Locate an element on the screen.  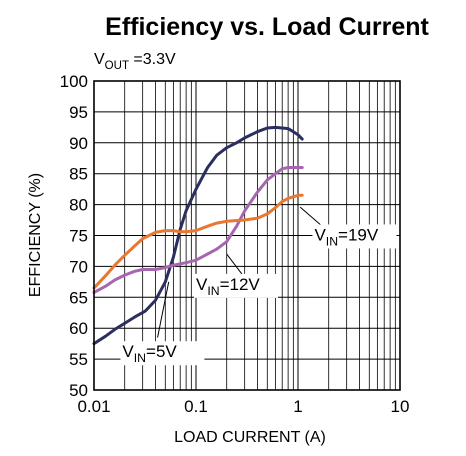
chart-title: Efficiency vs. Load Current is located at coordinates (267, 27).